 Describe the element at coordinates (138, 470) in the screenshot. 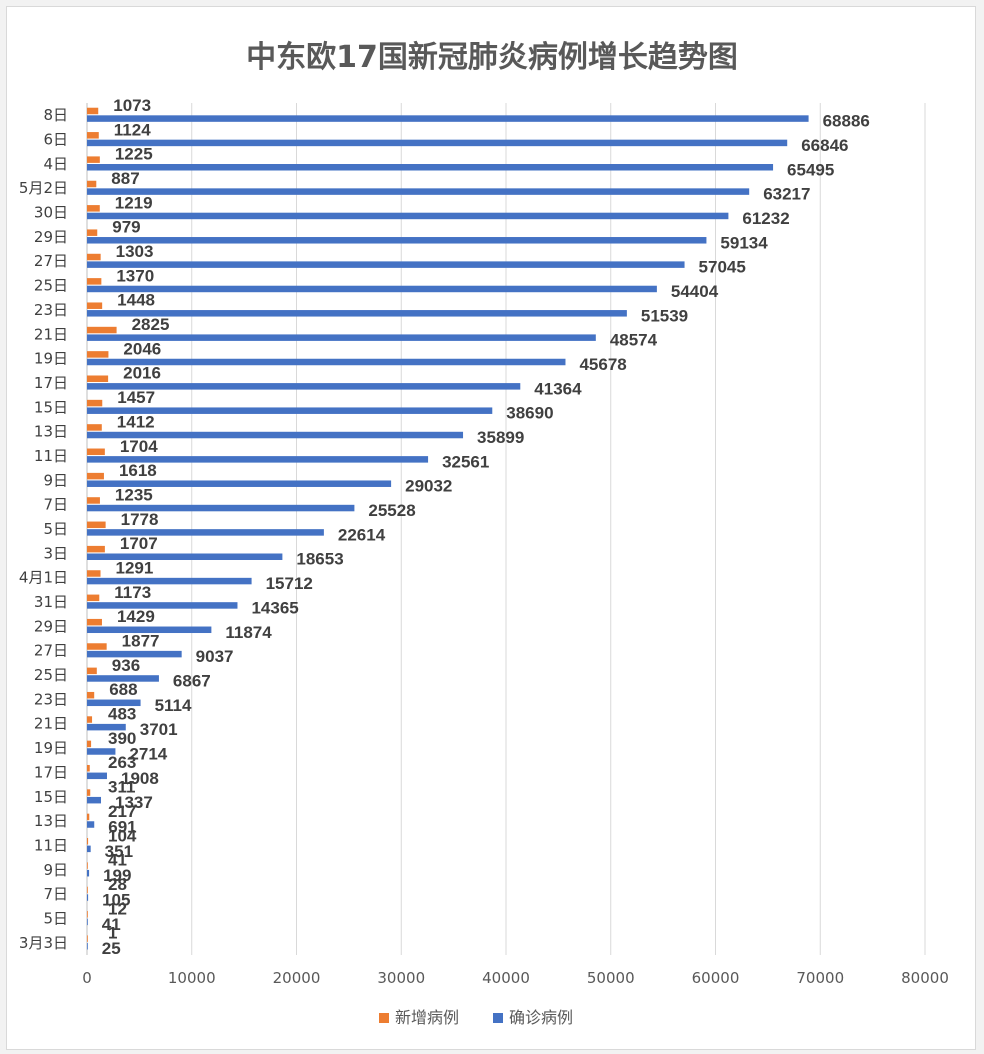

I see `data-label-new-cases: 1618` at that location.